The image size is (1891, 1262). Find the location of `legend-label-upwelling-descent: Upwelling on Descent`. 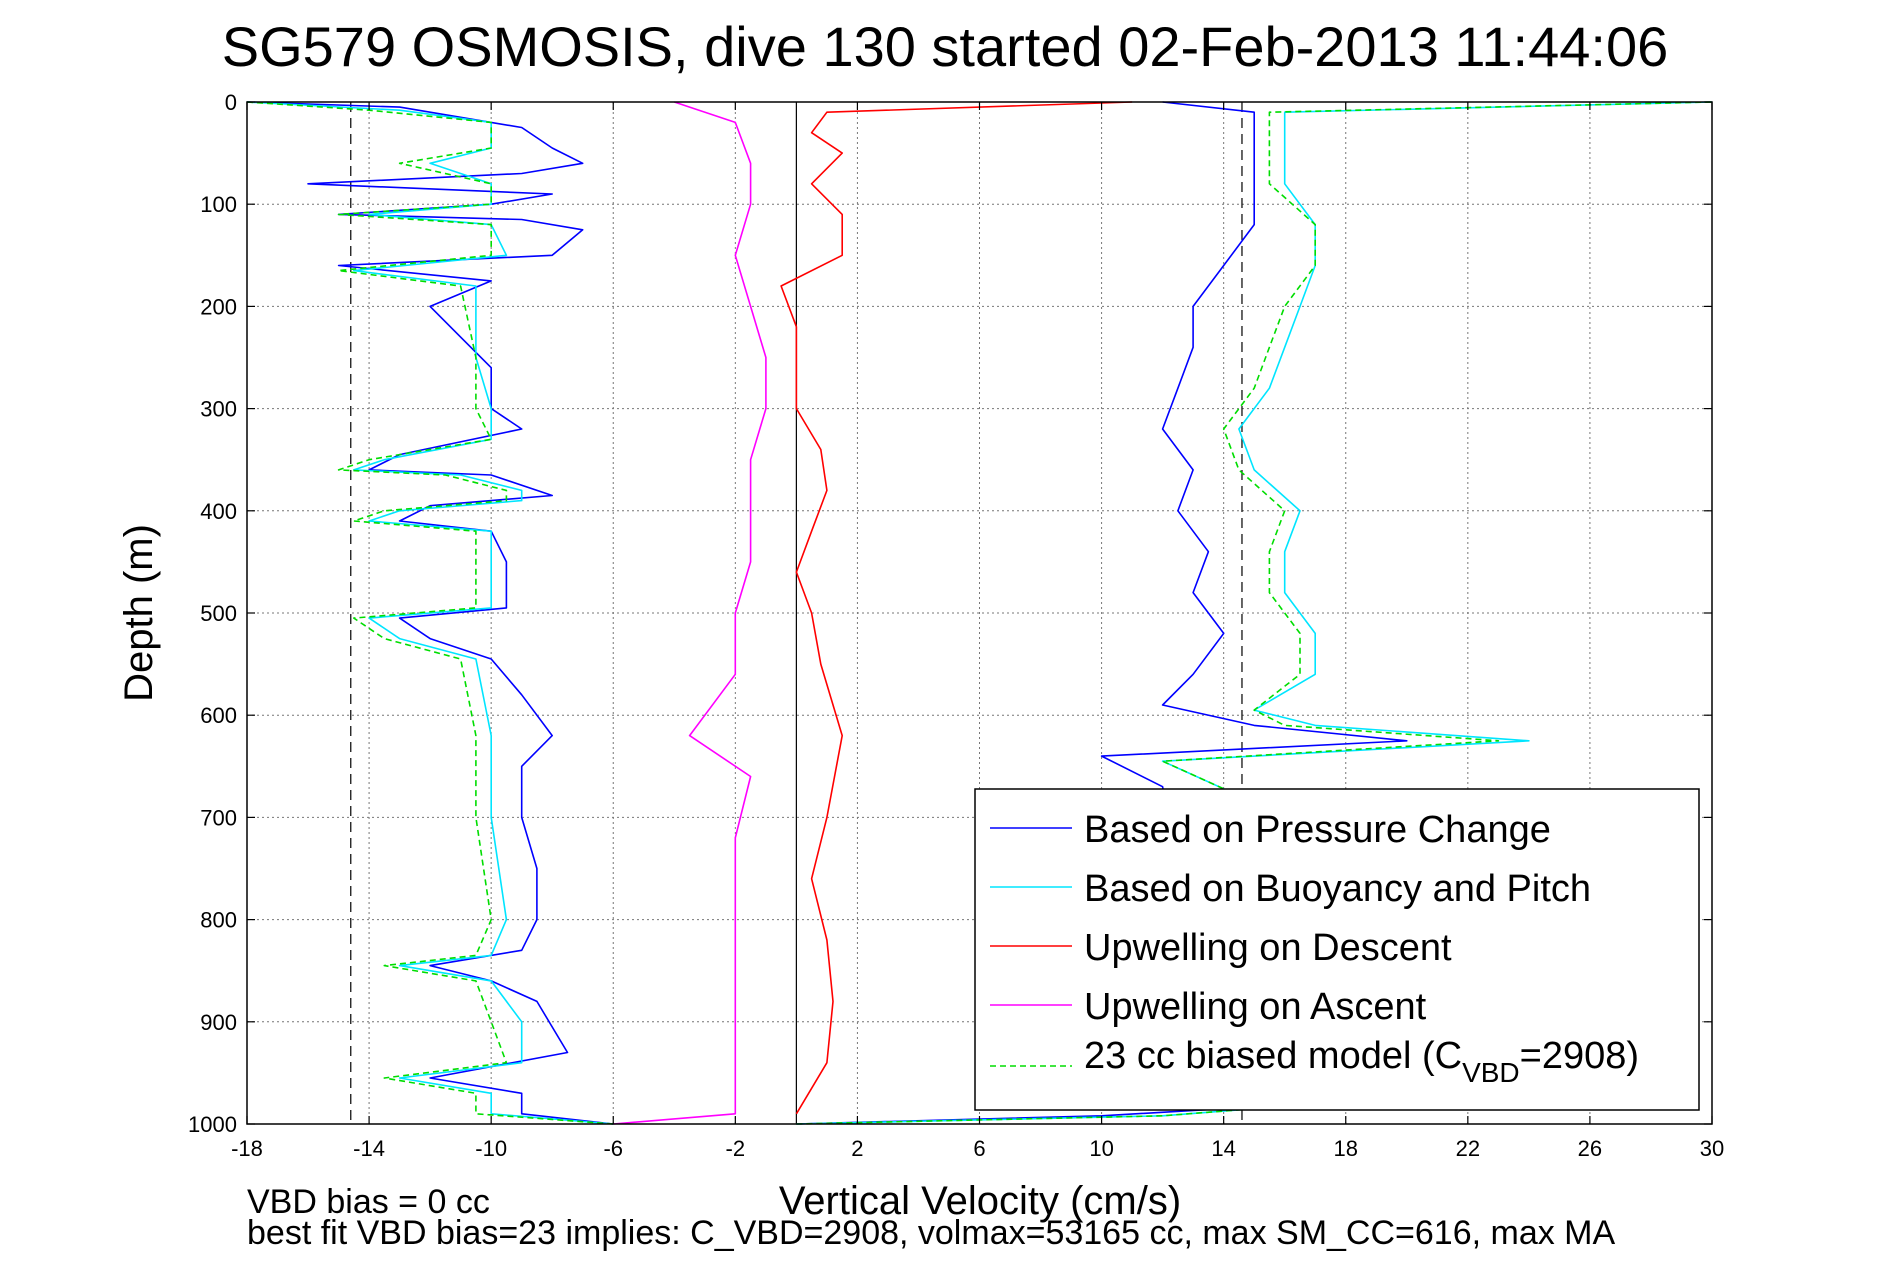

legend-label-upwelling-descent: Upwelling on Descent is located at coordinates (1268, 948).